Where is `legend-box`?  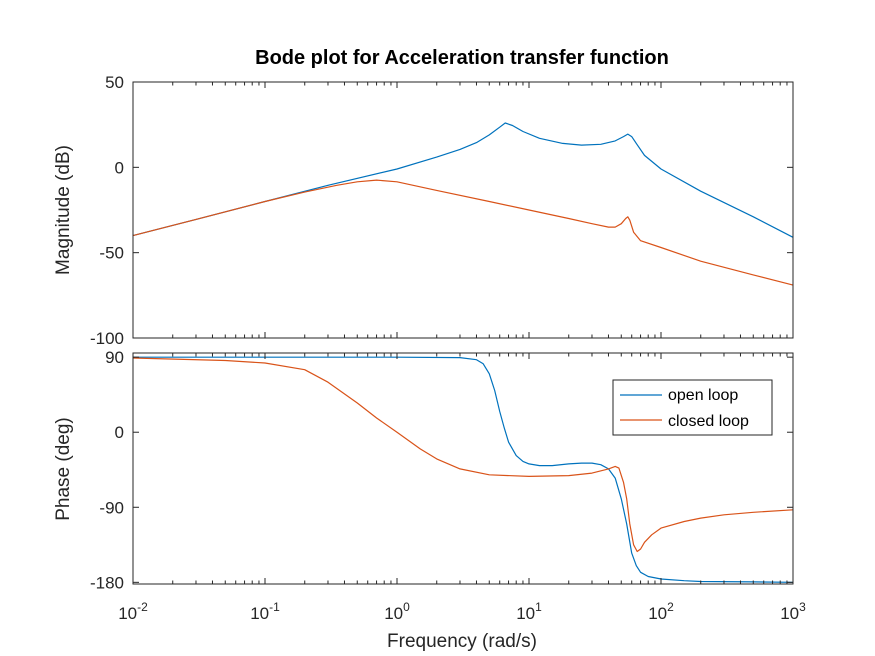
legend-box is located at coordinates (692, 407).